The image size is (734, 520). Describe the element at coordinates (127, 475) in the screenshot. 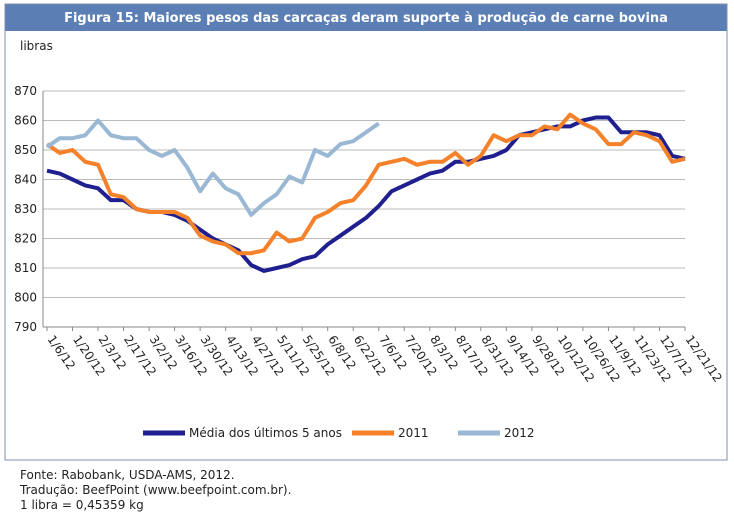

I see `footer-line: Fonte: Rabobank, USDA-AMS, 2012.` at that location.